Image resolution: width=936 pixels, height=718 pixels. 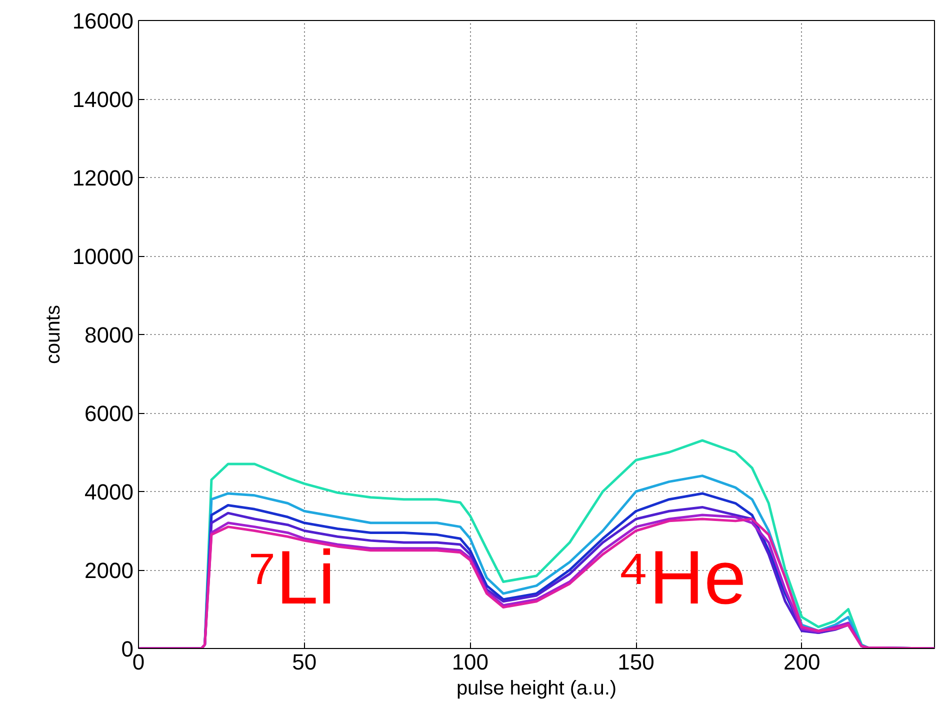 What do you see at coordinates (109, 335) in the screenshot?
I see `y-tick-label: 8000` at bounding box center [109, 335].